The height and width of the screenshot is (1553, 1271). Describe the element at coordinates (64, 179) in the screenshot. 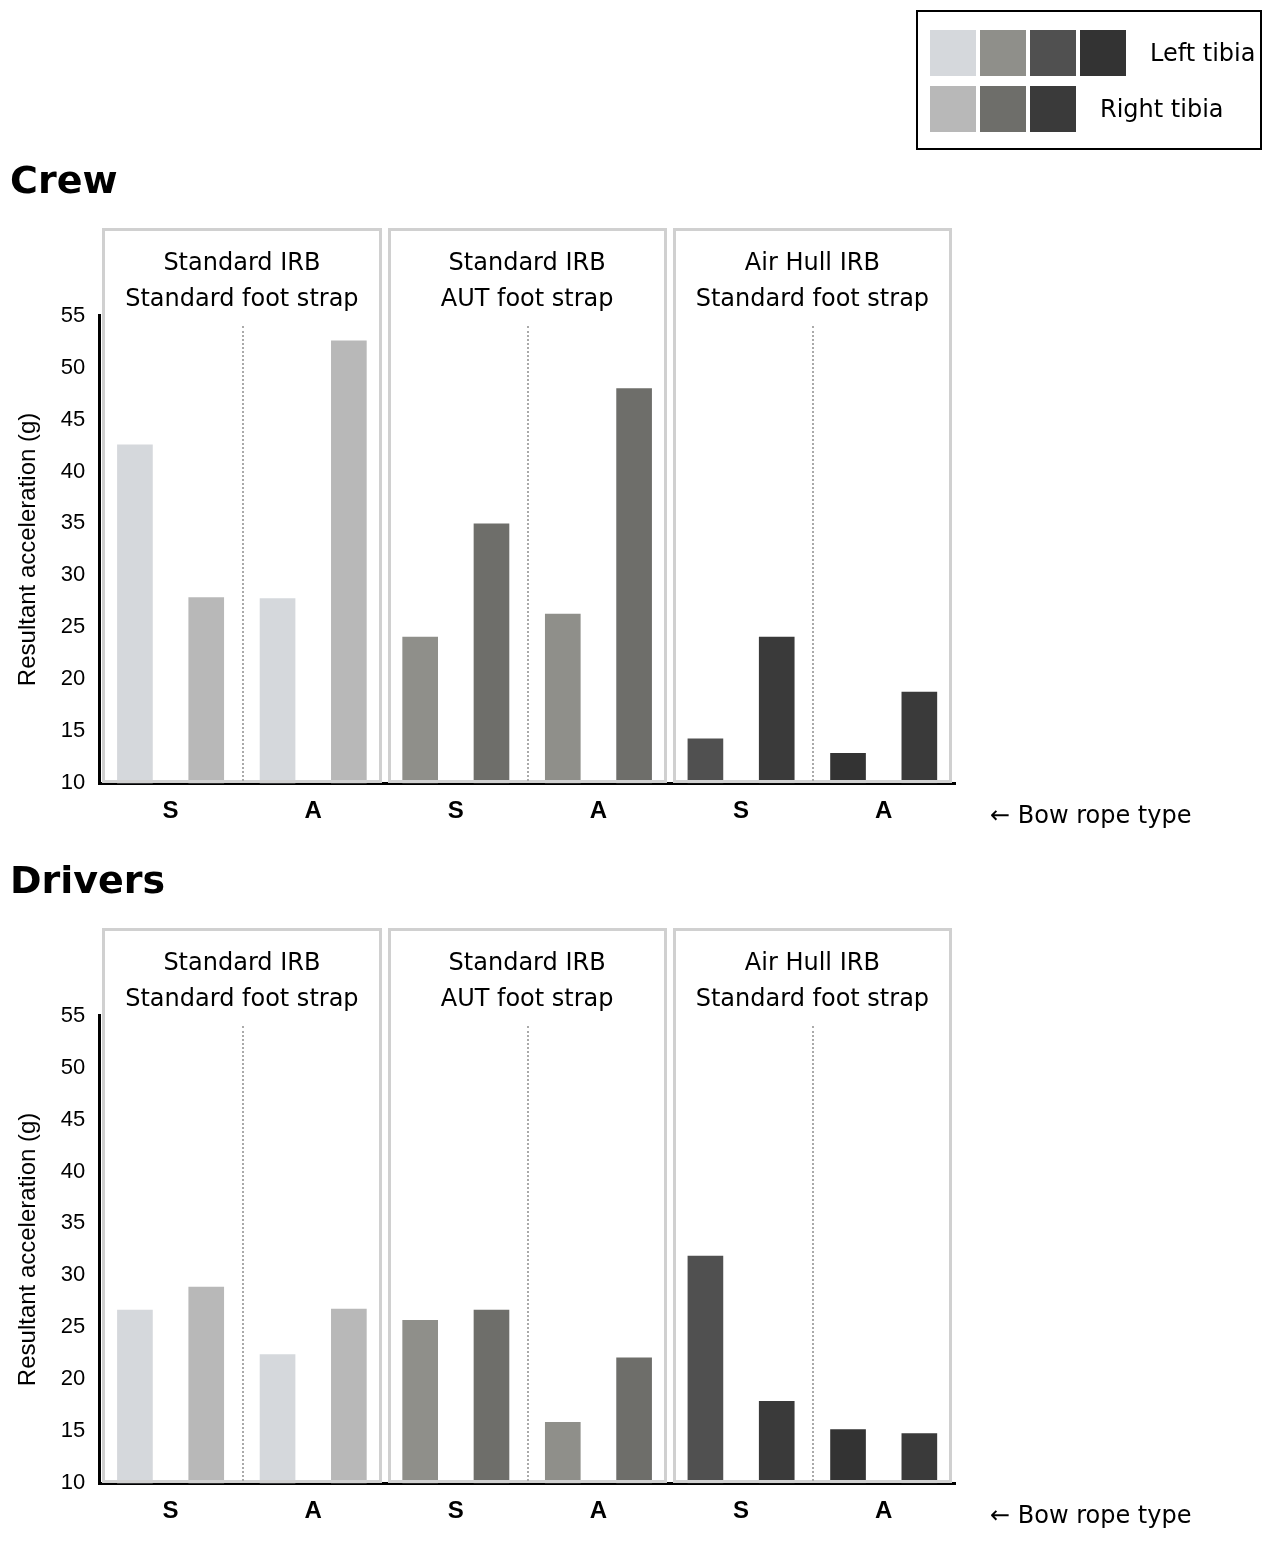

I see `chart-title: Crew` at that location.